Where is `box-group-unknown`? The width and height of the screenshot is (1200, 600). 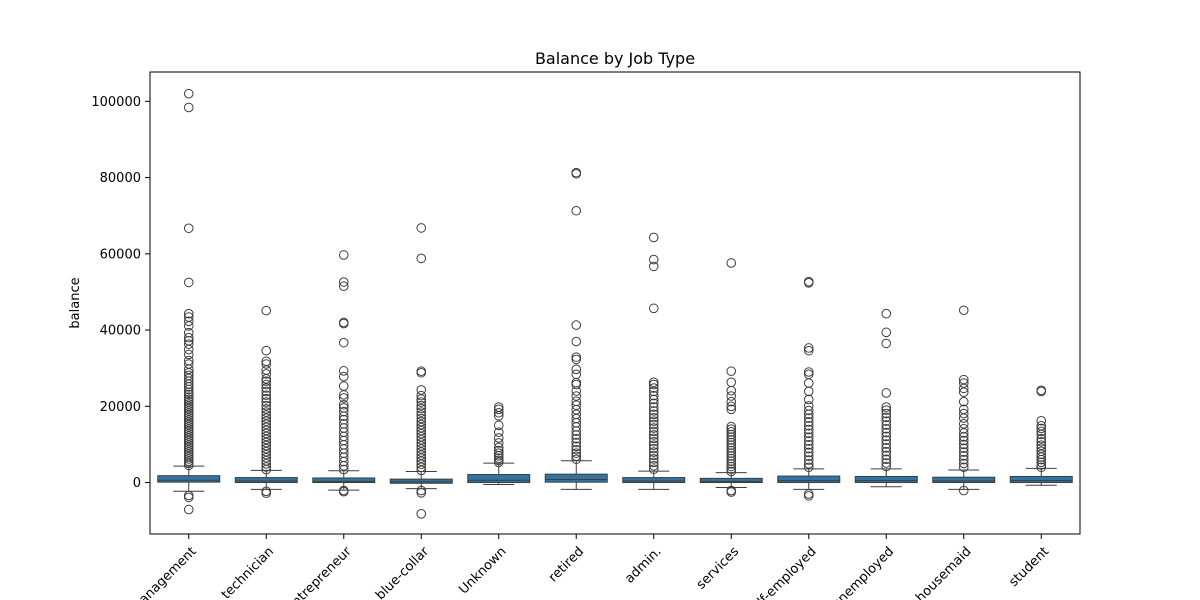 box-group-unknown is located at coordinates (499, 443).